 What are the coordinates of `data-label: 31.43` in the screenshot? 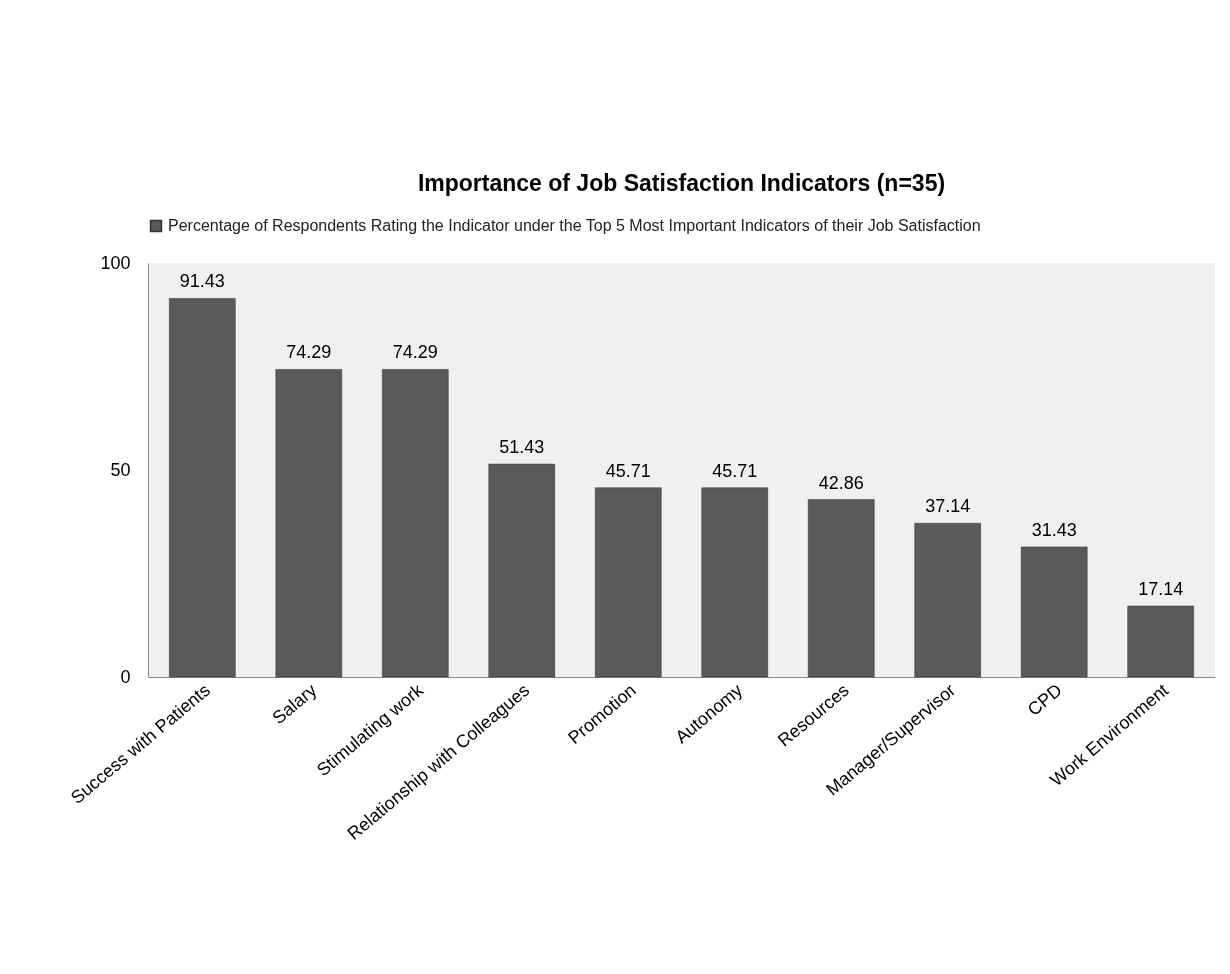 It's located at (1054, 529).